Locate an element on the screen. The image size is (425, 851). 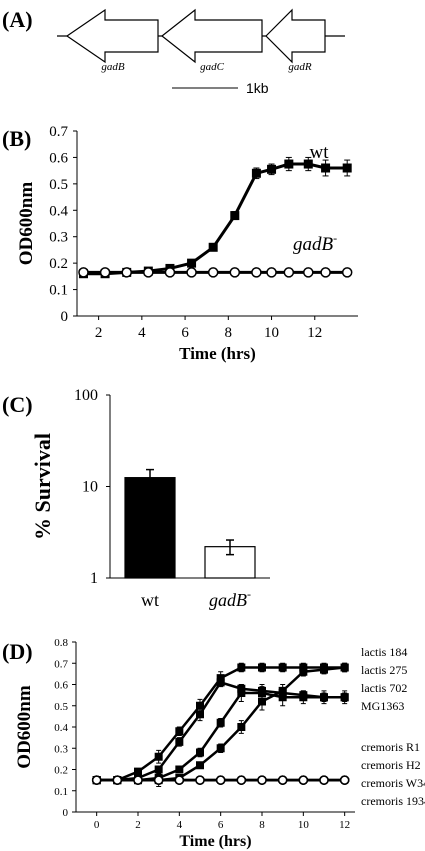
gene-label-gadc: gadC is located at coordinates (212, 67).